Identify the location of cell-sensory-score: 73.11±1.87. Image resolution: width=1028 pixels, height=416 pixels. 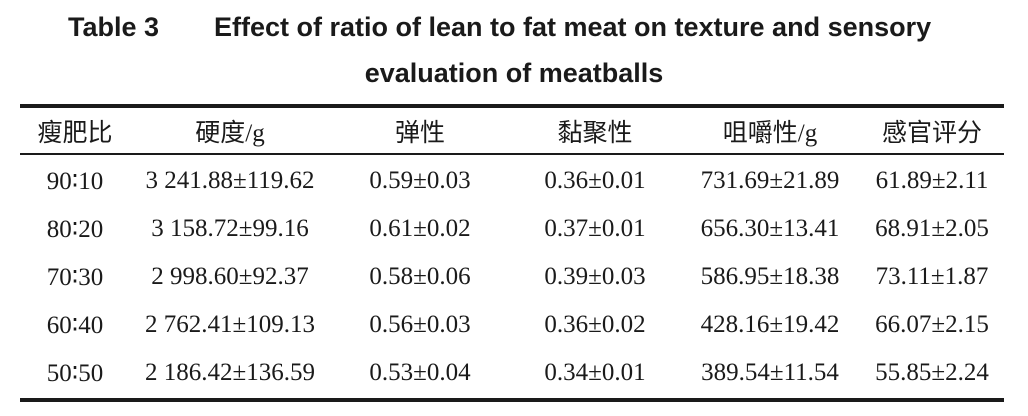
(932, 276).